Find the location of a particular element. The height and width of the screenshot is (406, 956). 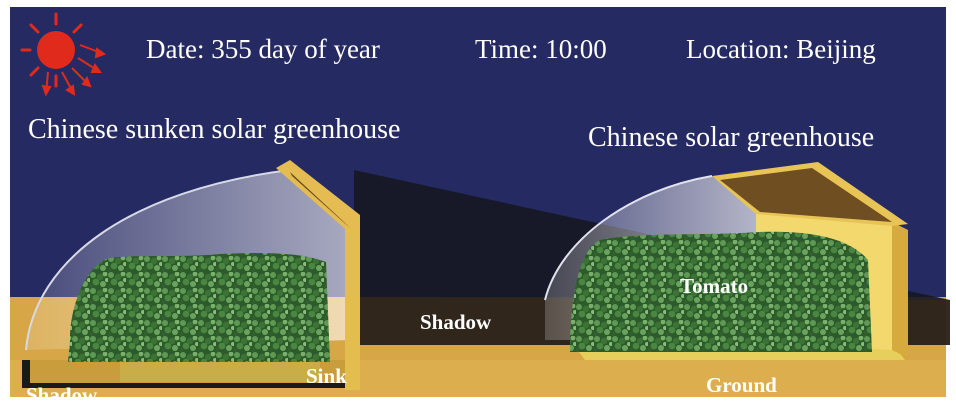

sink-label: Sink is located at coordinates (326, 376).